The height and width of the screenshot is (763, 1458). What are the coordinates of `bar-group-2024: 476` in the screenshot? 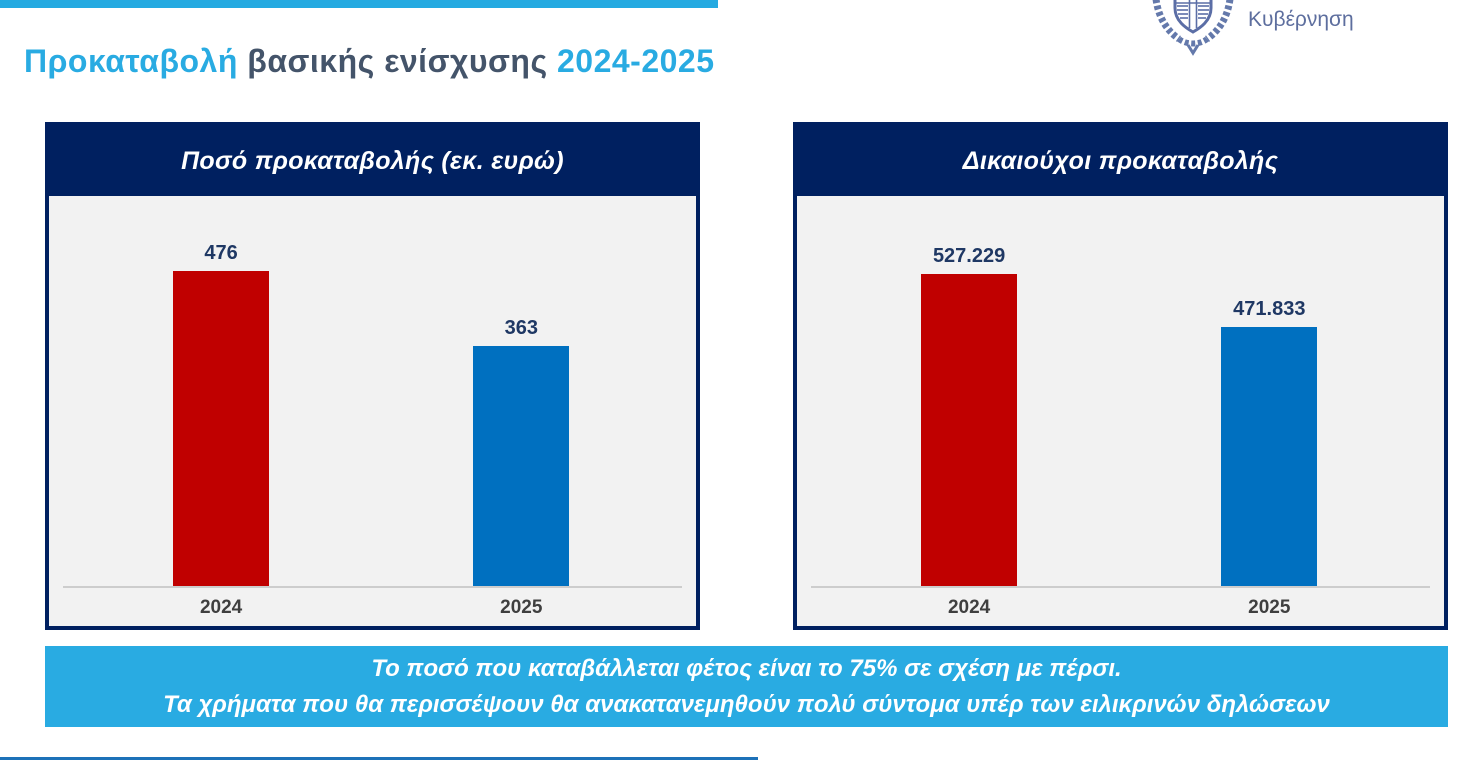 It's located at (221, 391).